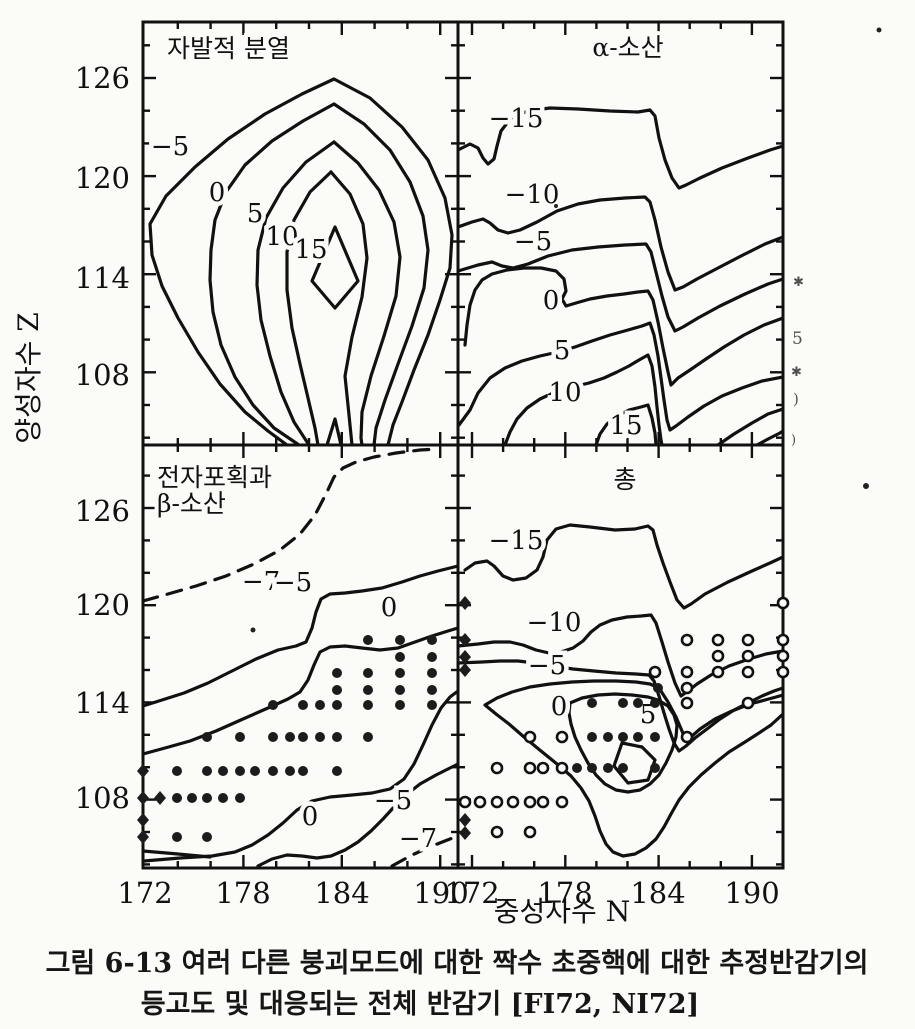 This screenshot has height=1029, width=915. What do you see at coordinates (420, 1004) in the screenshot?
I see `figure-caption-line2: 등고도 및 대응되는 전체 반감기 [FI72, NI72]` at bounding box center [420, 1004].